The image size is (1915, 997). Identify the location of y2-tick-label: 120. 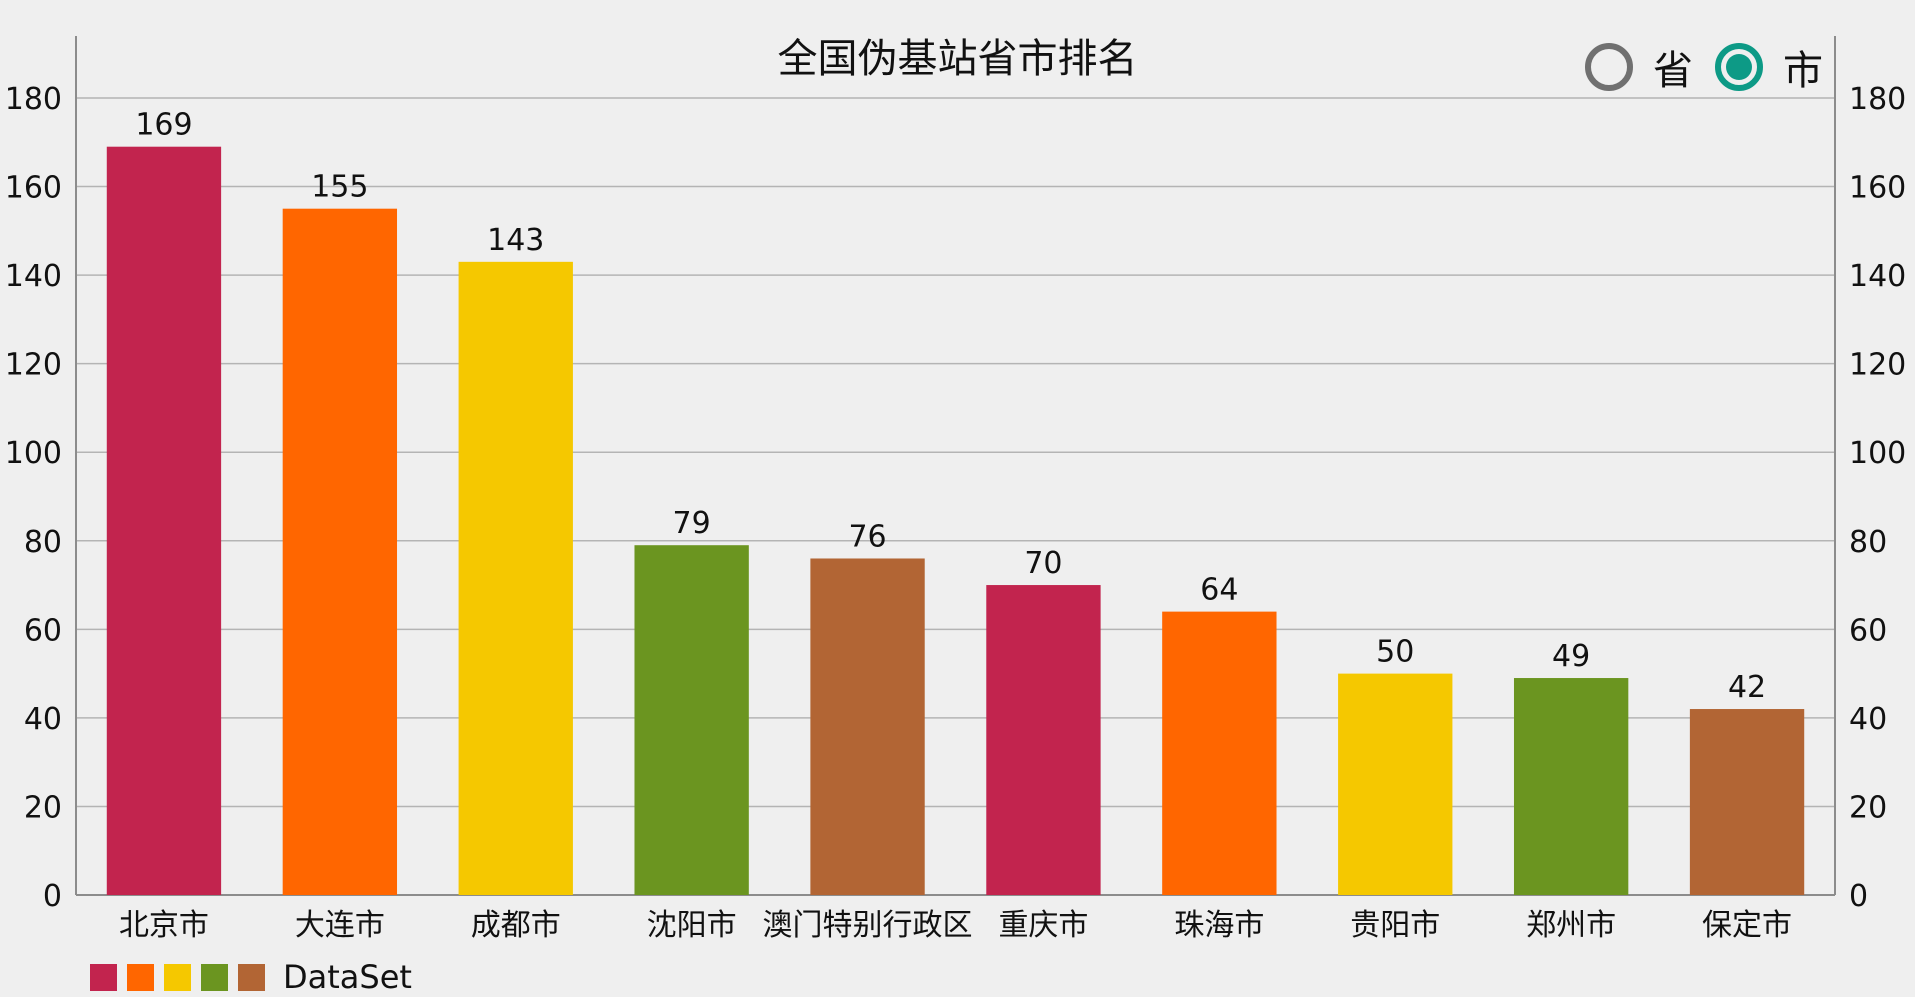
(1877, 365).